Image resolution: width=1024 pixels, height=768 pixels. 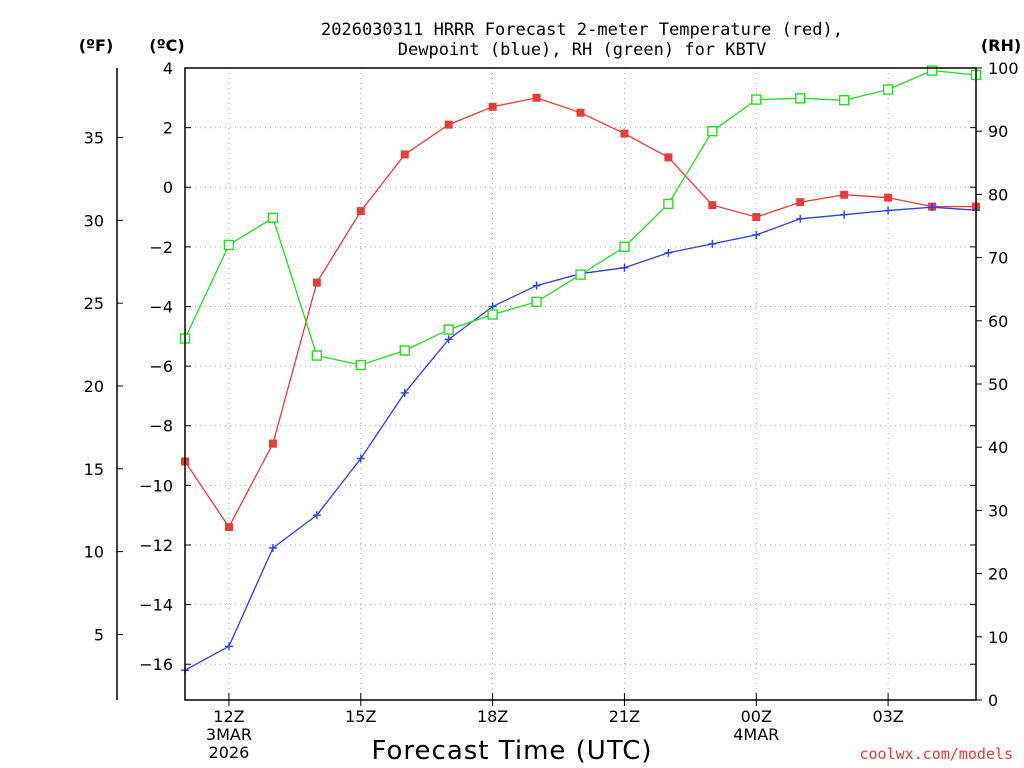 What do you see at coordinates (998, 194) in the screenshot?
I see `rh-tick-label: 80` at bounding box center [998, 194].